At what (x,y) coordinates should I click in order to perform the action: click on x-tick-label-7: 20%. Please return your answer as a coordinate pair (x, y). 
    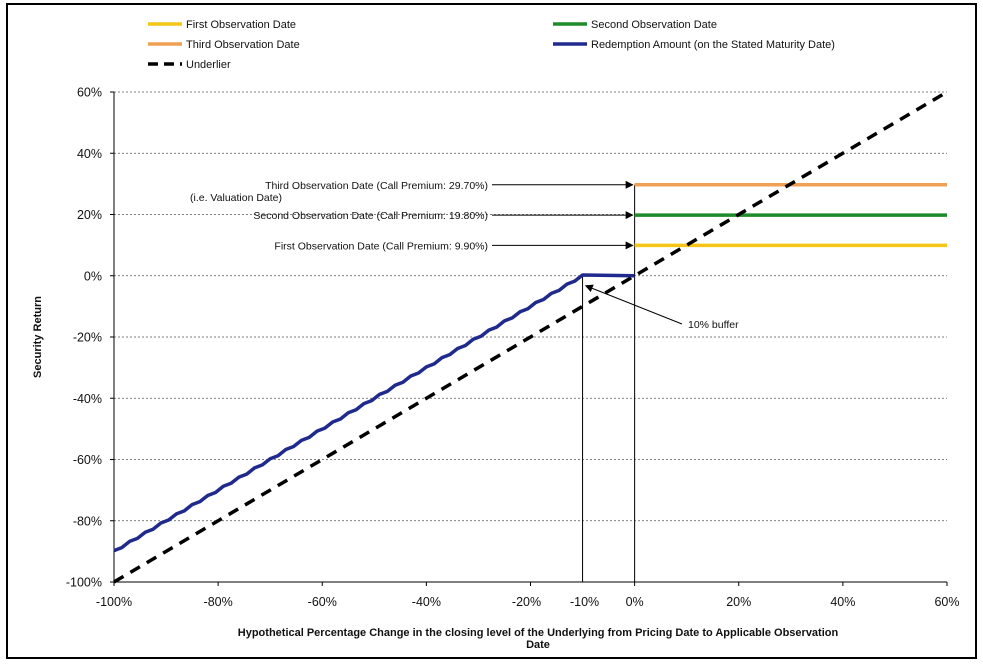
    Looking at the image, I should click on (738, 602).